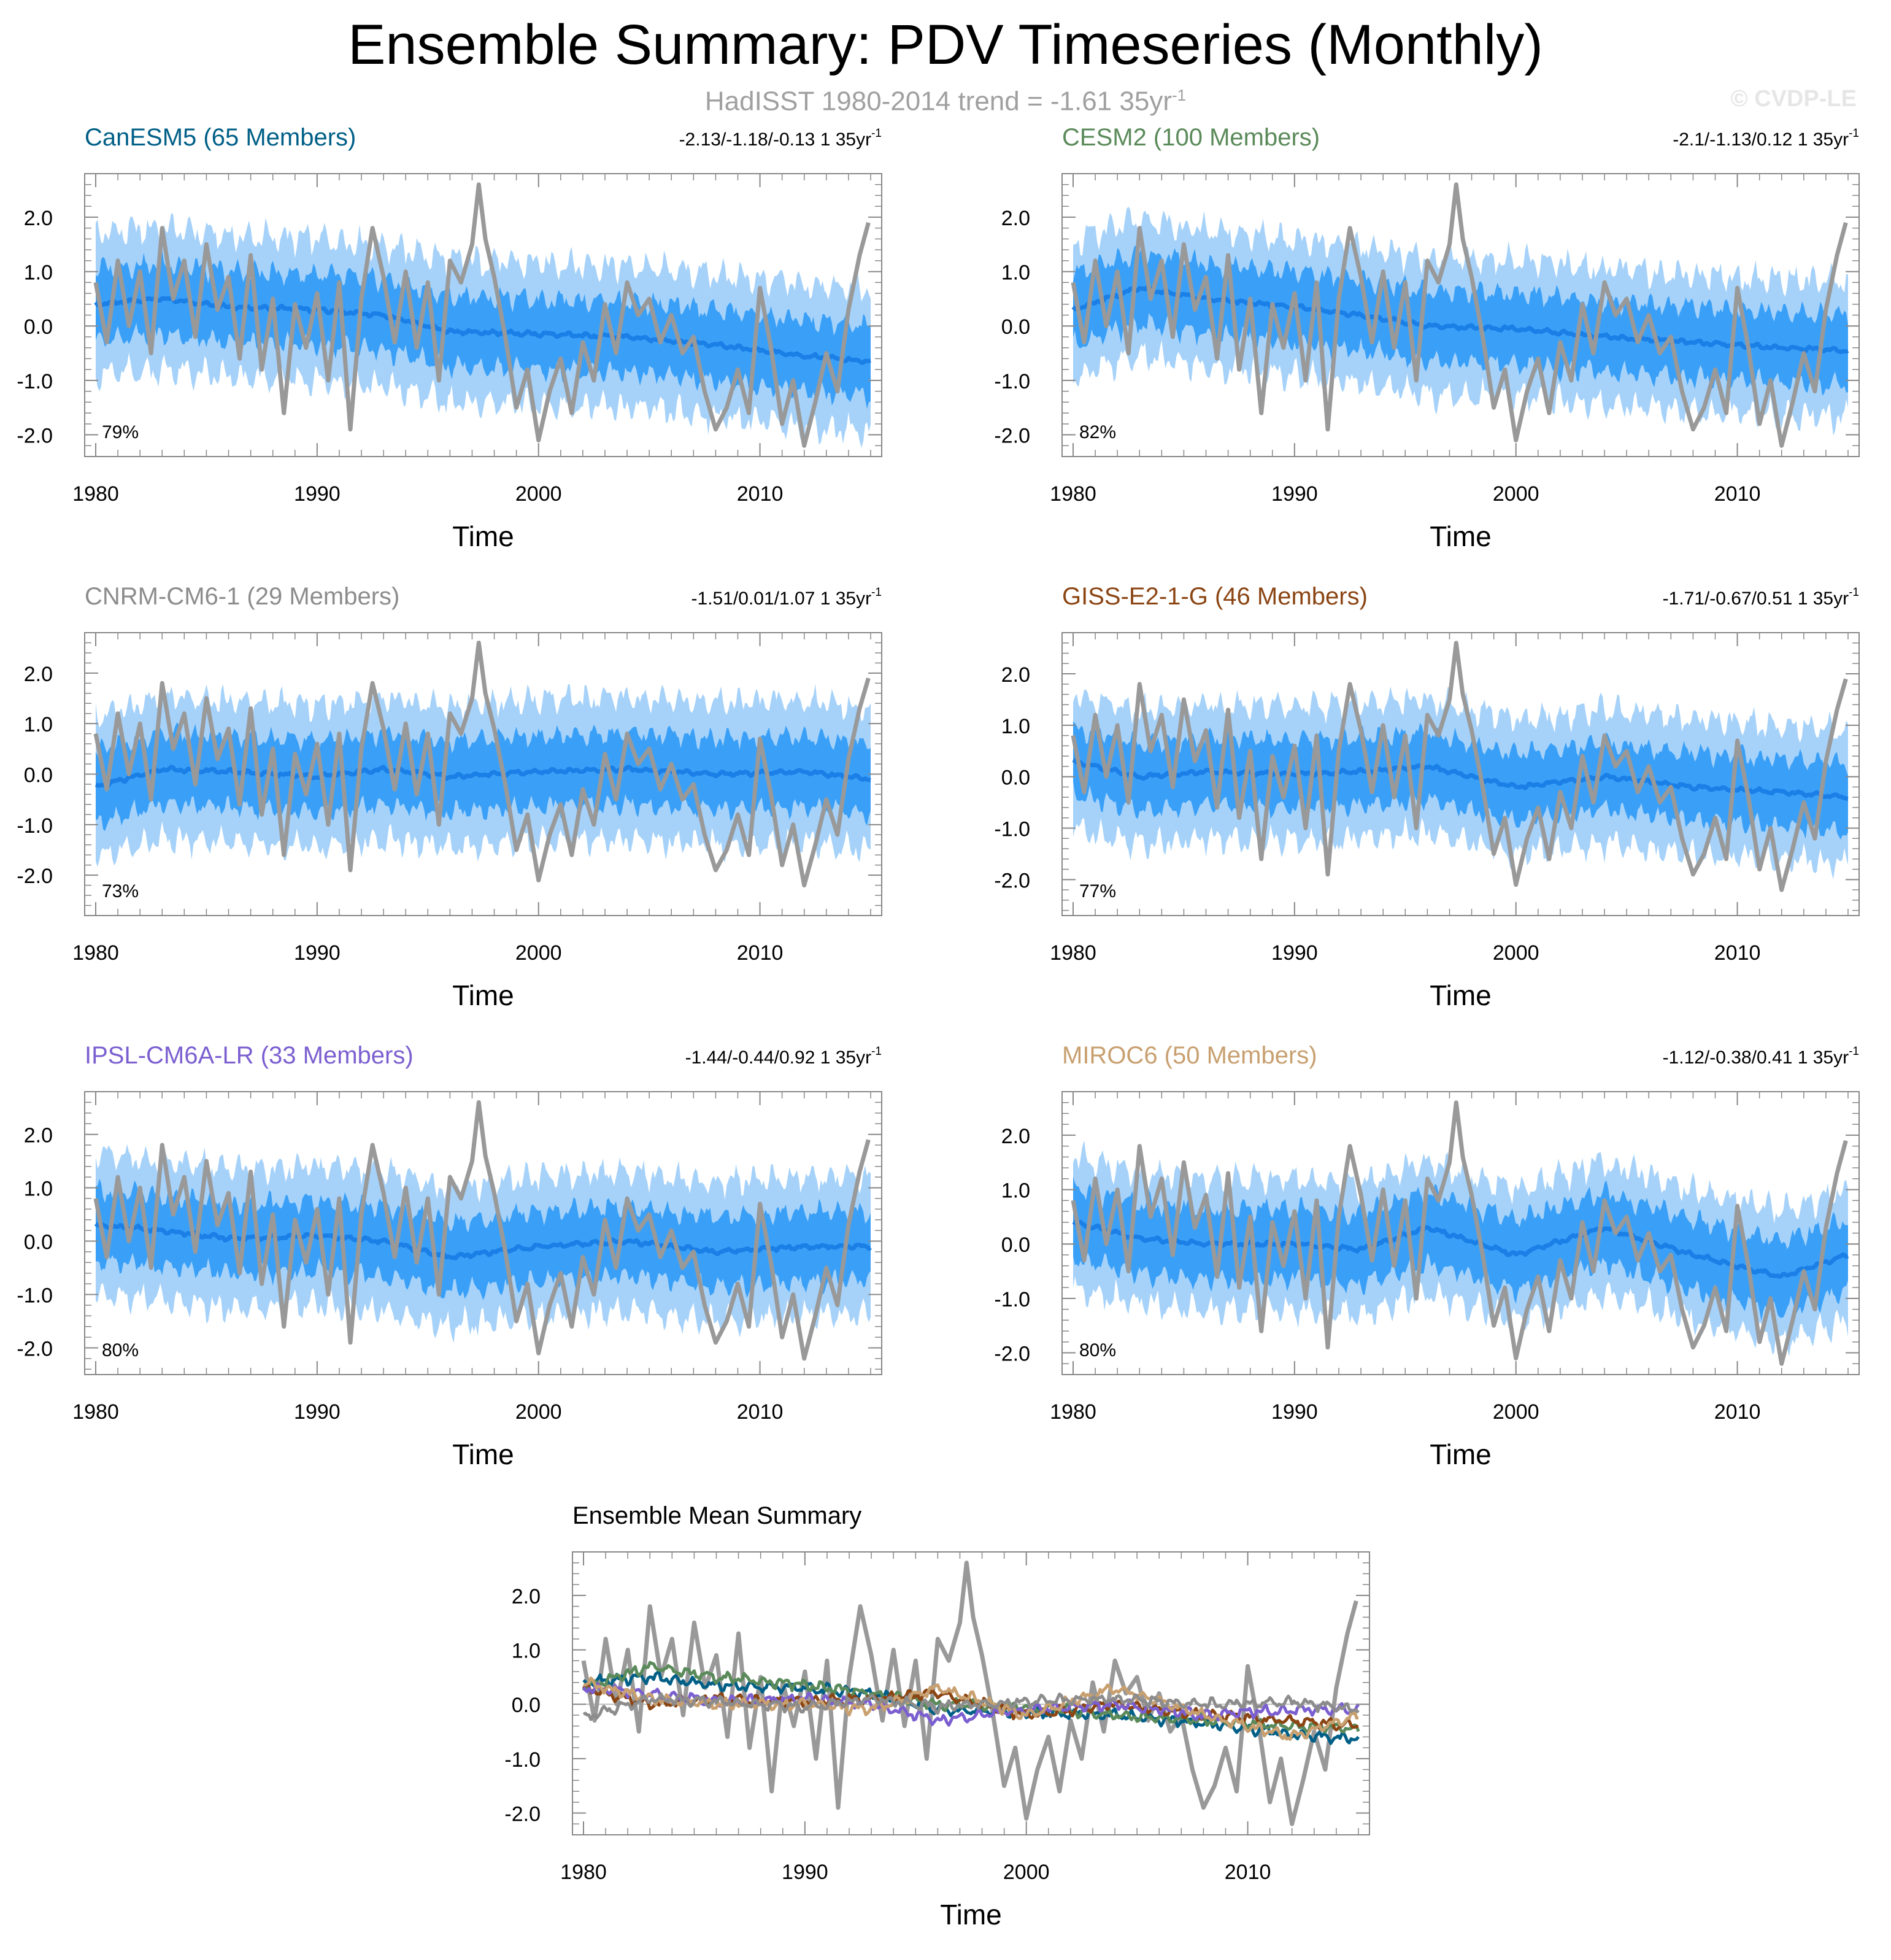  What do you see at coordinates (249, 1055) in the screenshot?
I see `panel-title: IPSL-CM6A-LR (33 Members)` at bounding box center [249, 1055].